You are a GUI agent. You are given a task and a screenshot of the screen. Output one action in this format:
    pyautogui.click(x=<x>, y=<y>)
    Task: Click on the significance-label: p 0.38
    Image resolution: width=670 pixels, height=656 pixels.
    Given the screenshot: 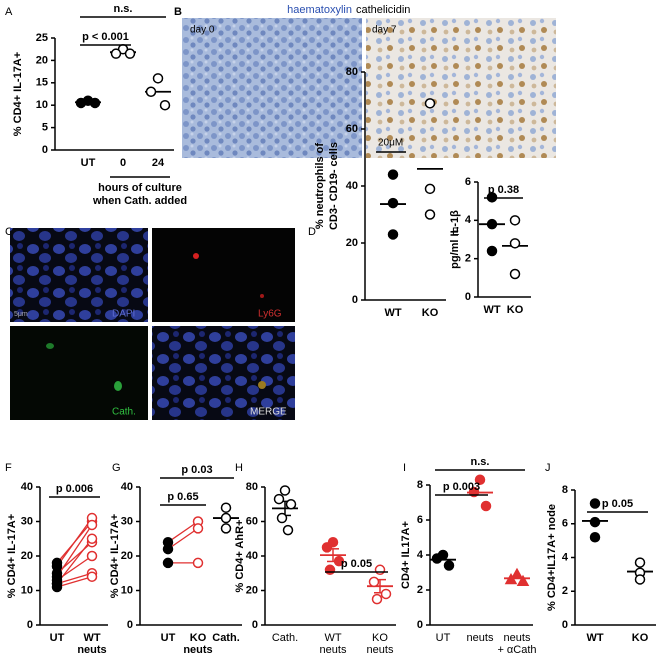 What is the action you would take?
    pyautogui.click(x=503, y=190)
    